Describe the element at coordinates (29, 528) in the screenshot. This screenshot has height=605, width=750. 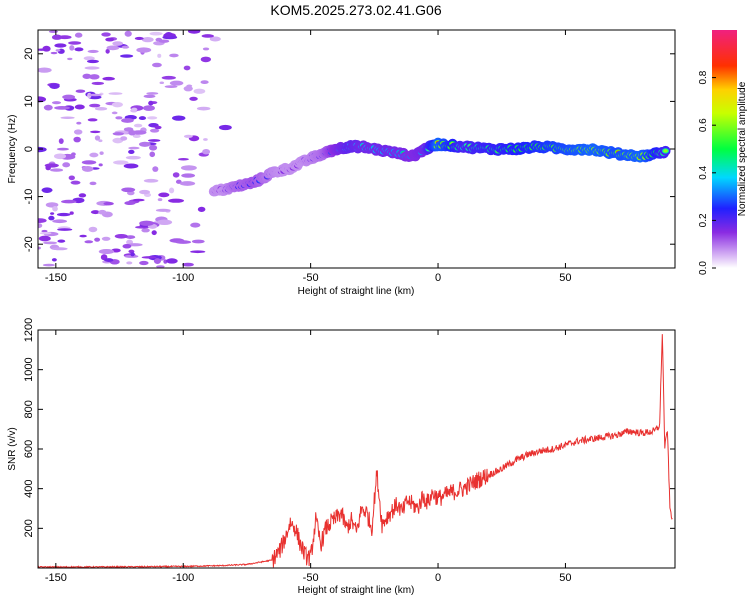
I see `y-tick-label: 200` at that location.